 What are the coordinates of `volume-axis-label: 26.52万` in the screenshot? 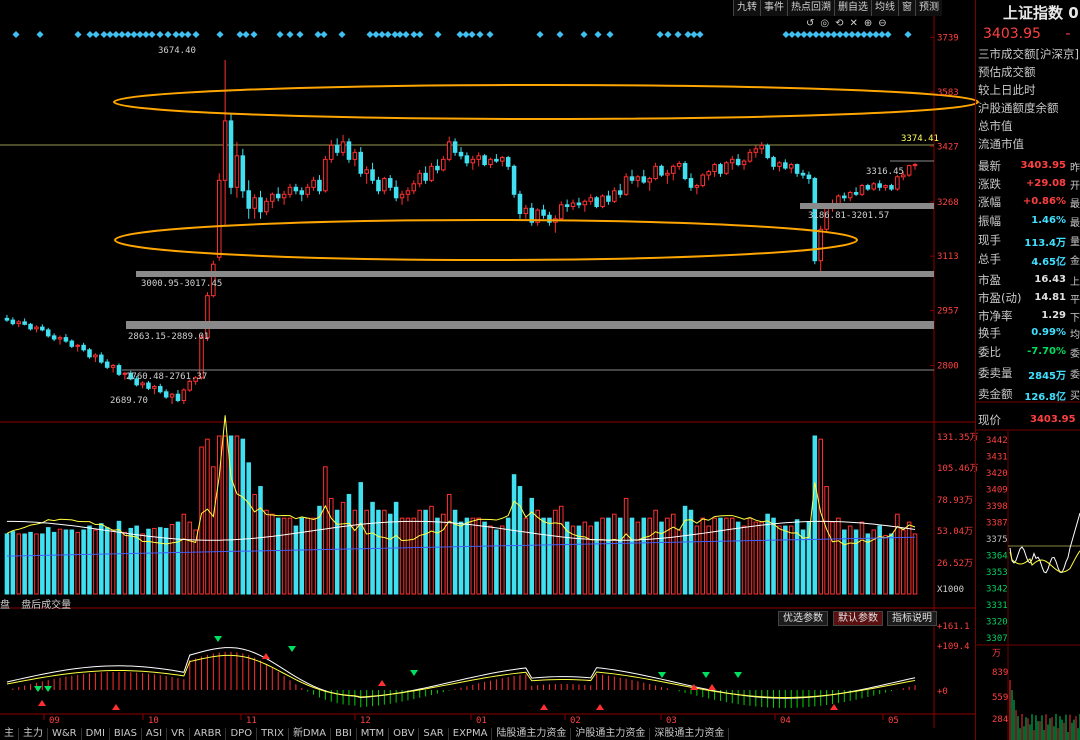 It's located at (955, 564).